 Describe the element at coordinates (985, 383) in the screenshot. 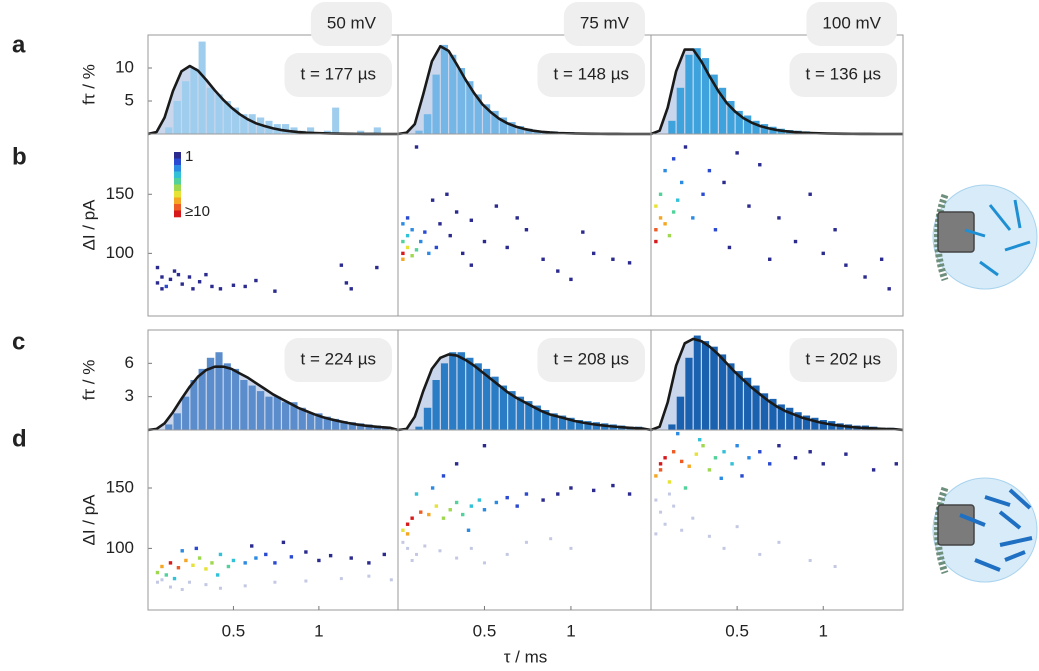

I see `nanopore-icons` at that location.